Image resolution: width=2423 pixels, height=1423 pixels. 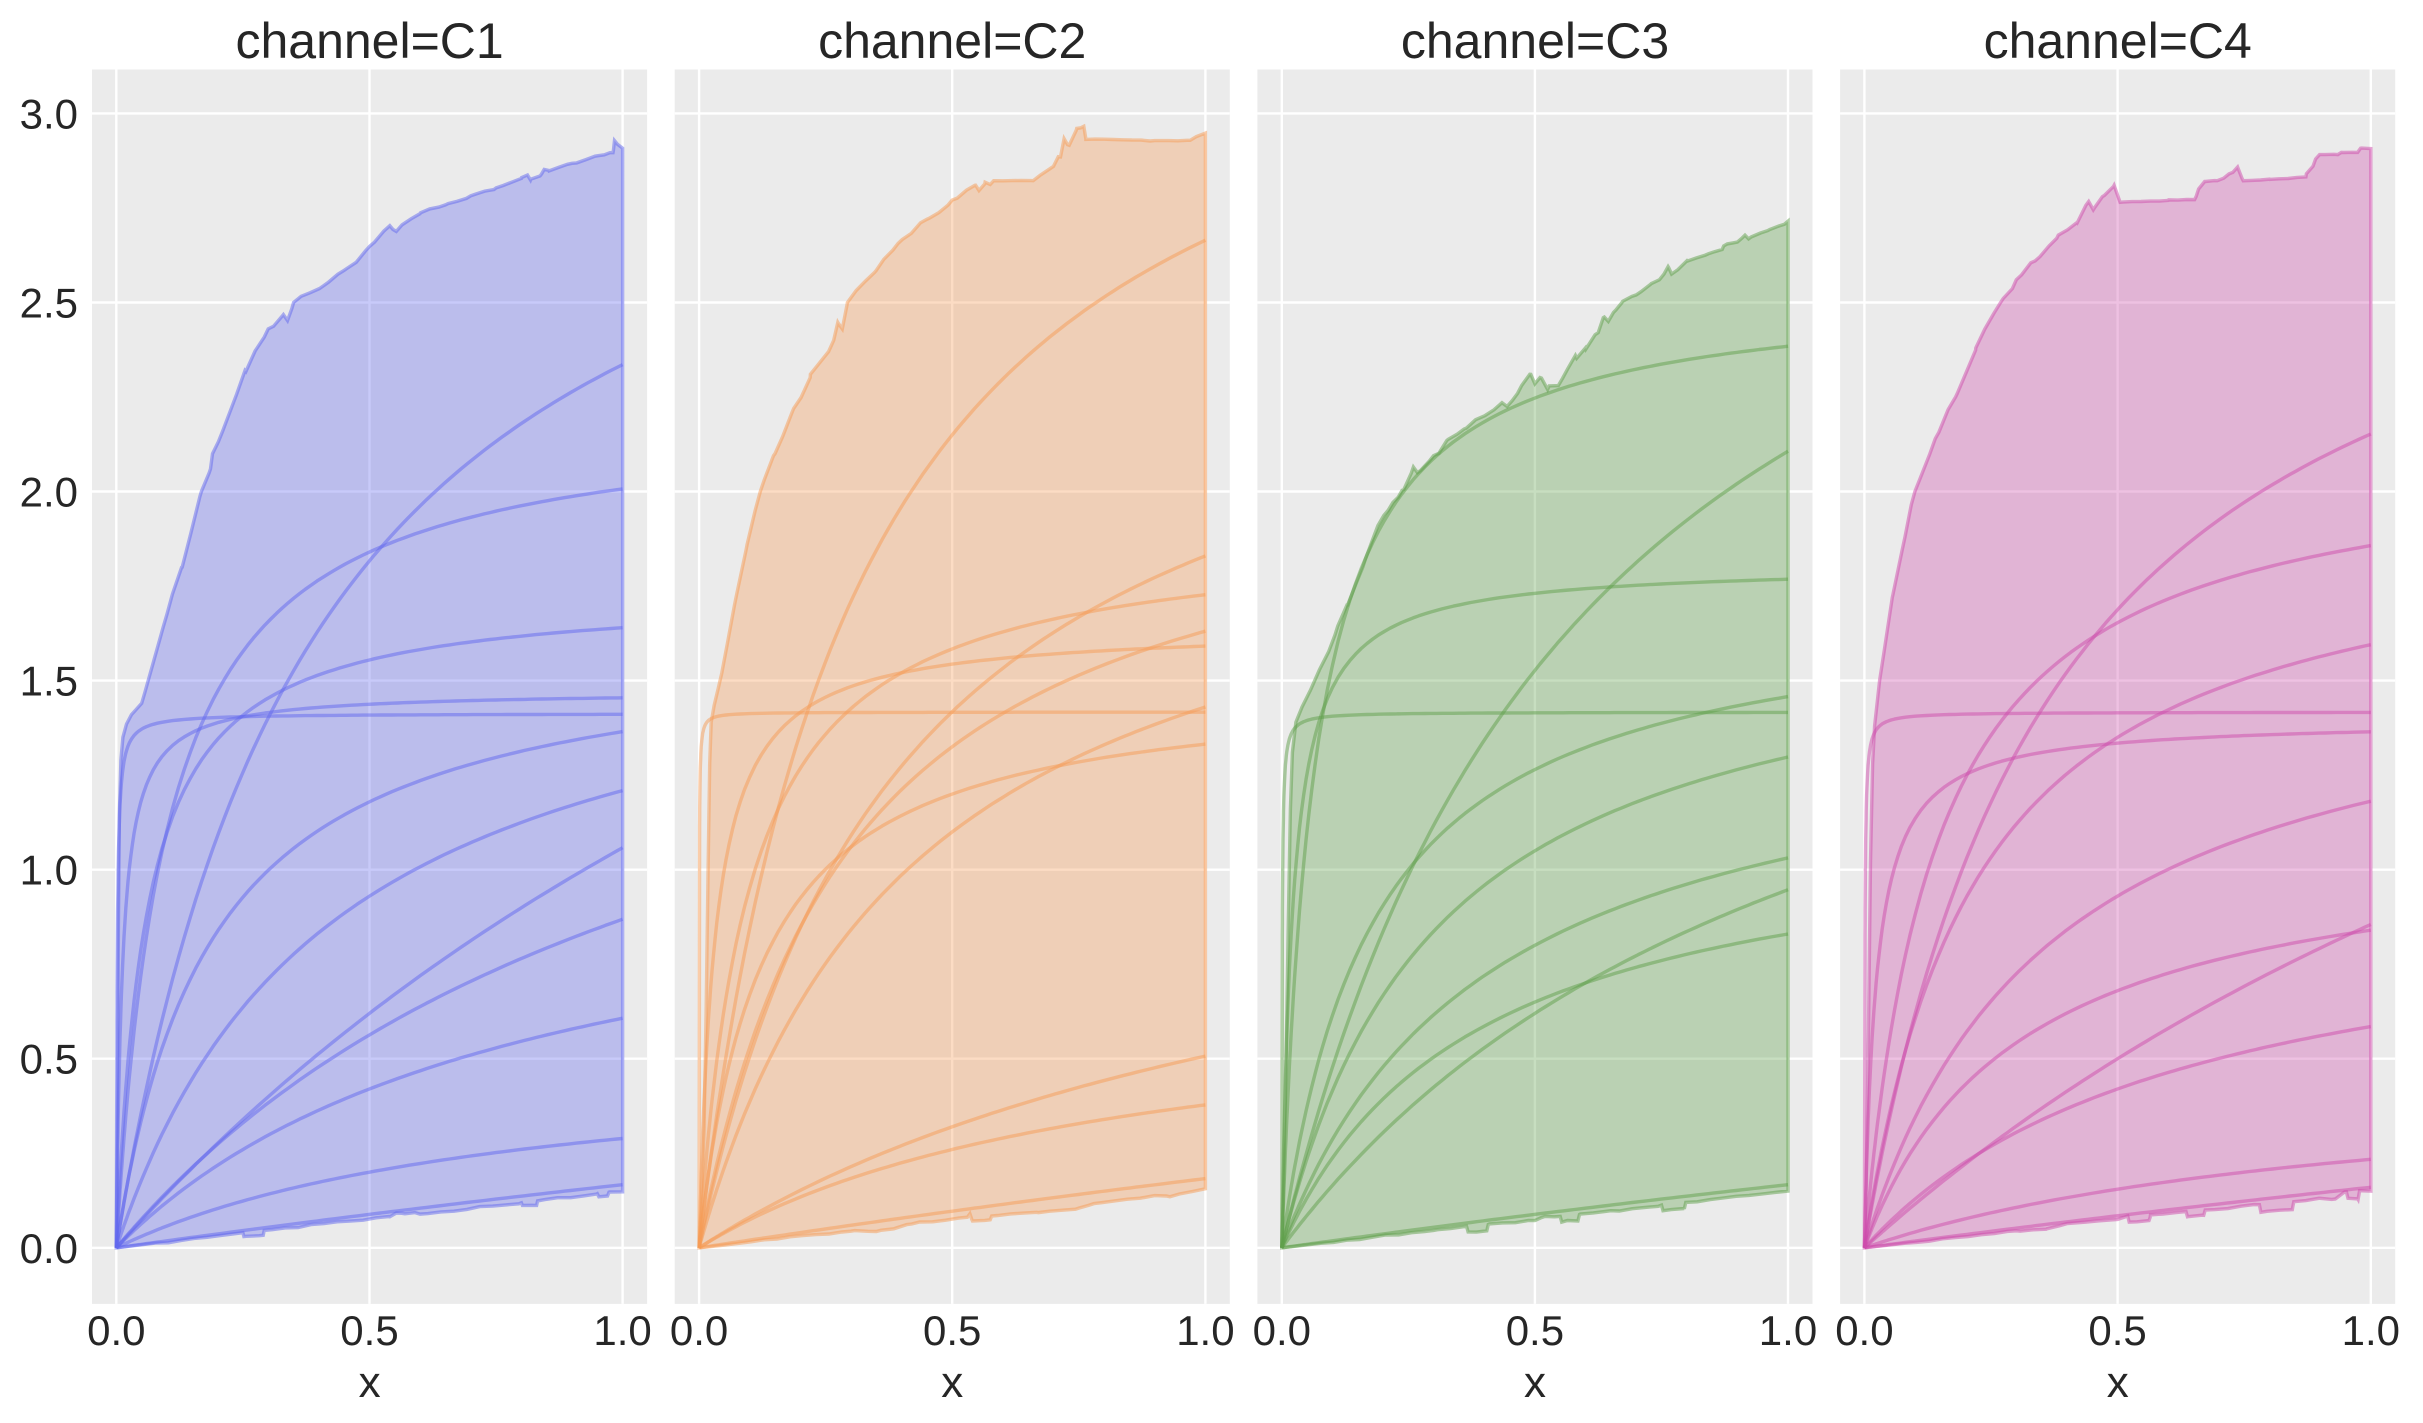 What do you see at coordinates (369, 41) in the screenshot?
I see `svg-text: channel=C1` at bounding box center [369, 41].